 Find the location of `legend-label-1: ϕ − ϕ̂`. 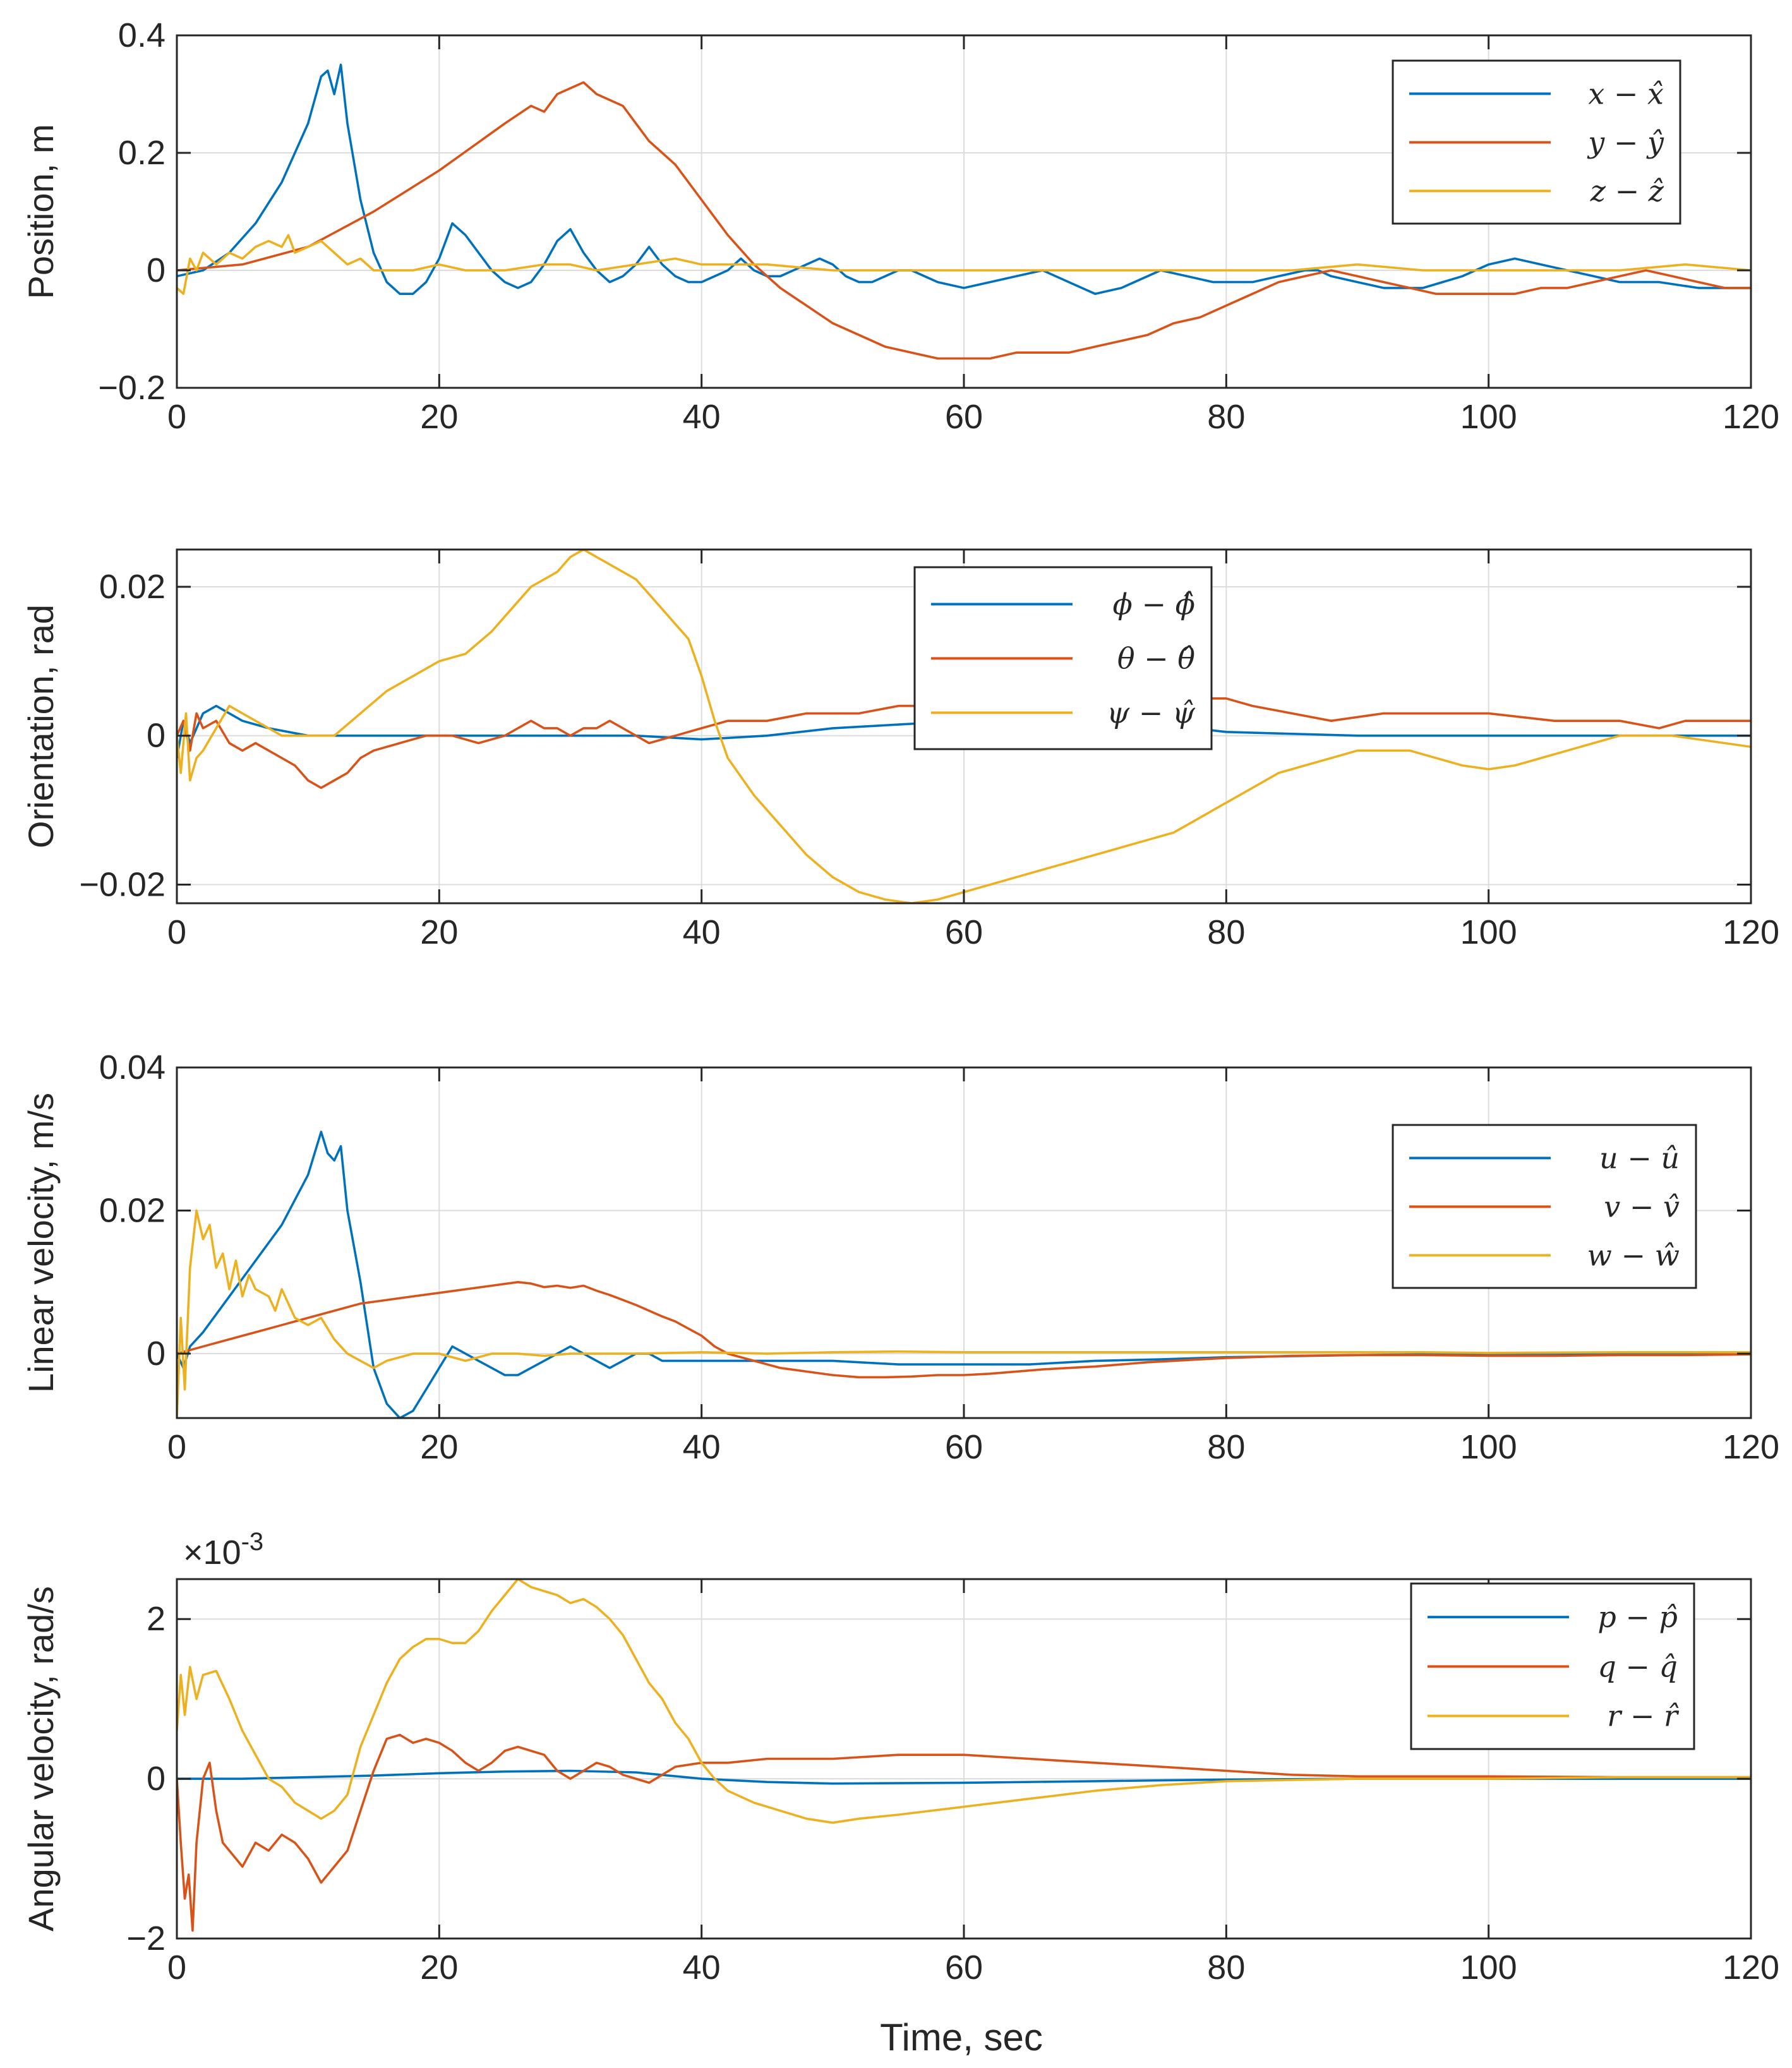

legend-label-1: ϕ − ϕ̂ is located at coordinates (1154, 604).